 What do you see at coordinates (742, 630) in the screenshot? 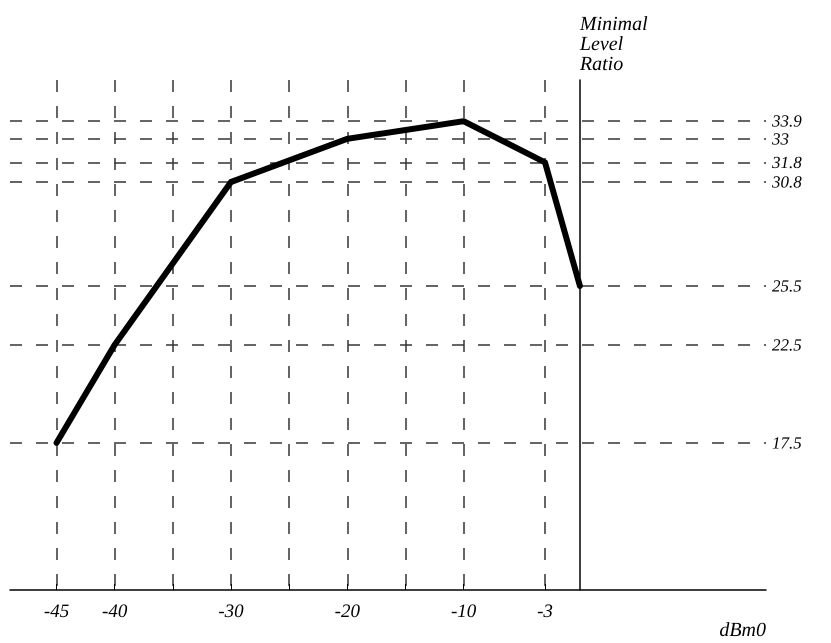
I see `x-axis-title: dBm0` at bounding box center [742, 630].